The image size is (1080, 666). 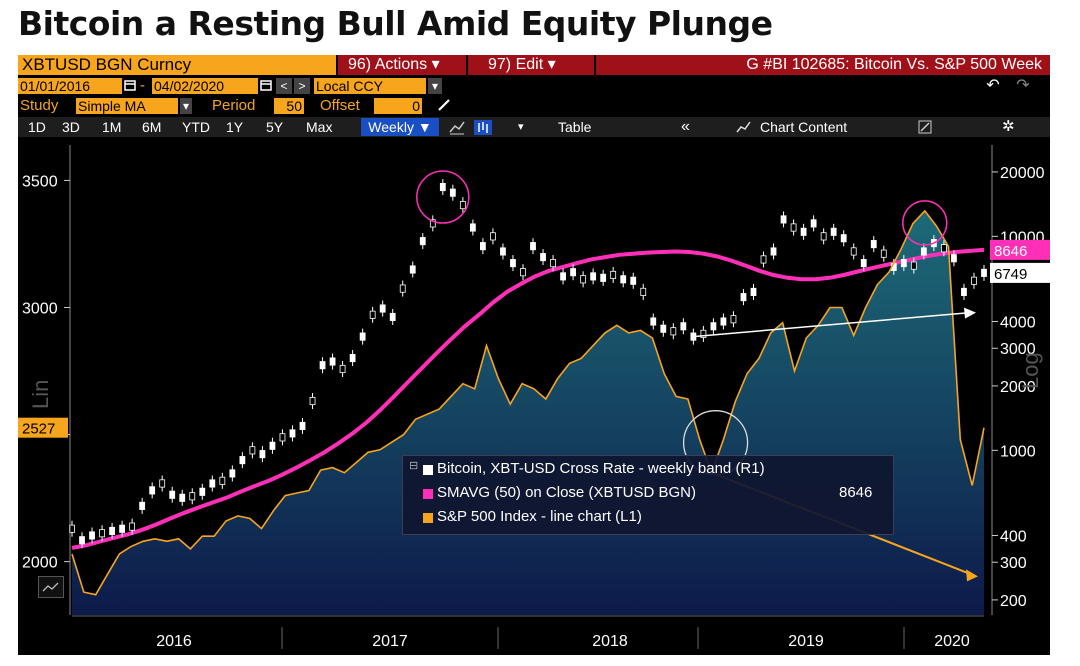 What do you see at coordinates (38, 429) in the screenshot?
I see `sp500-value-tag: 2527` at bounding box center [38, 429].